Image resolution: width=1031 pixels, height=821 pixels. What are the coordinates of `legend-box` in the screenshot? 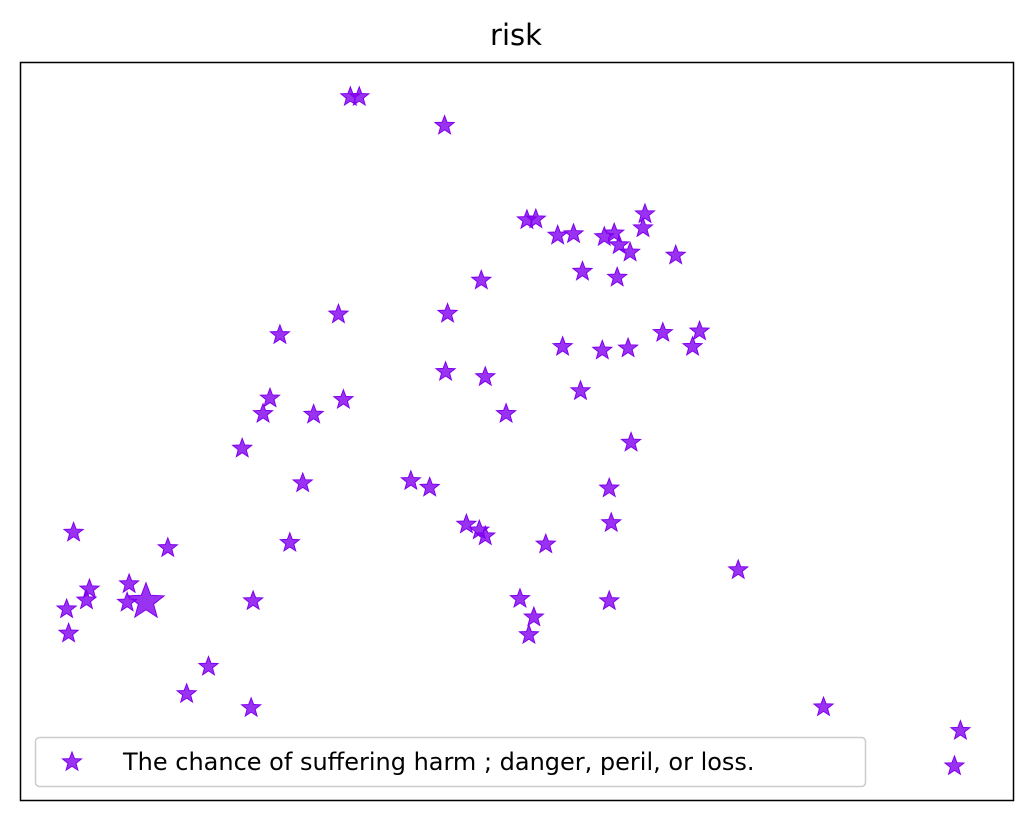 It's located at (450, 762).